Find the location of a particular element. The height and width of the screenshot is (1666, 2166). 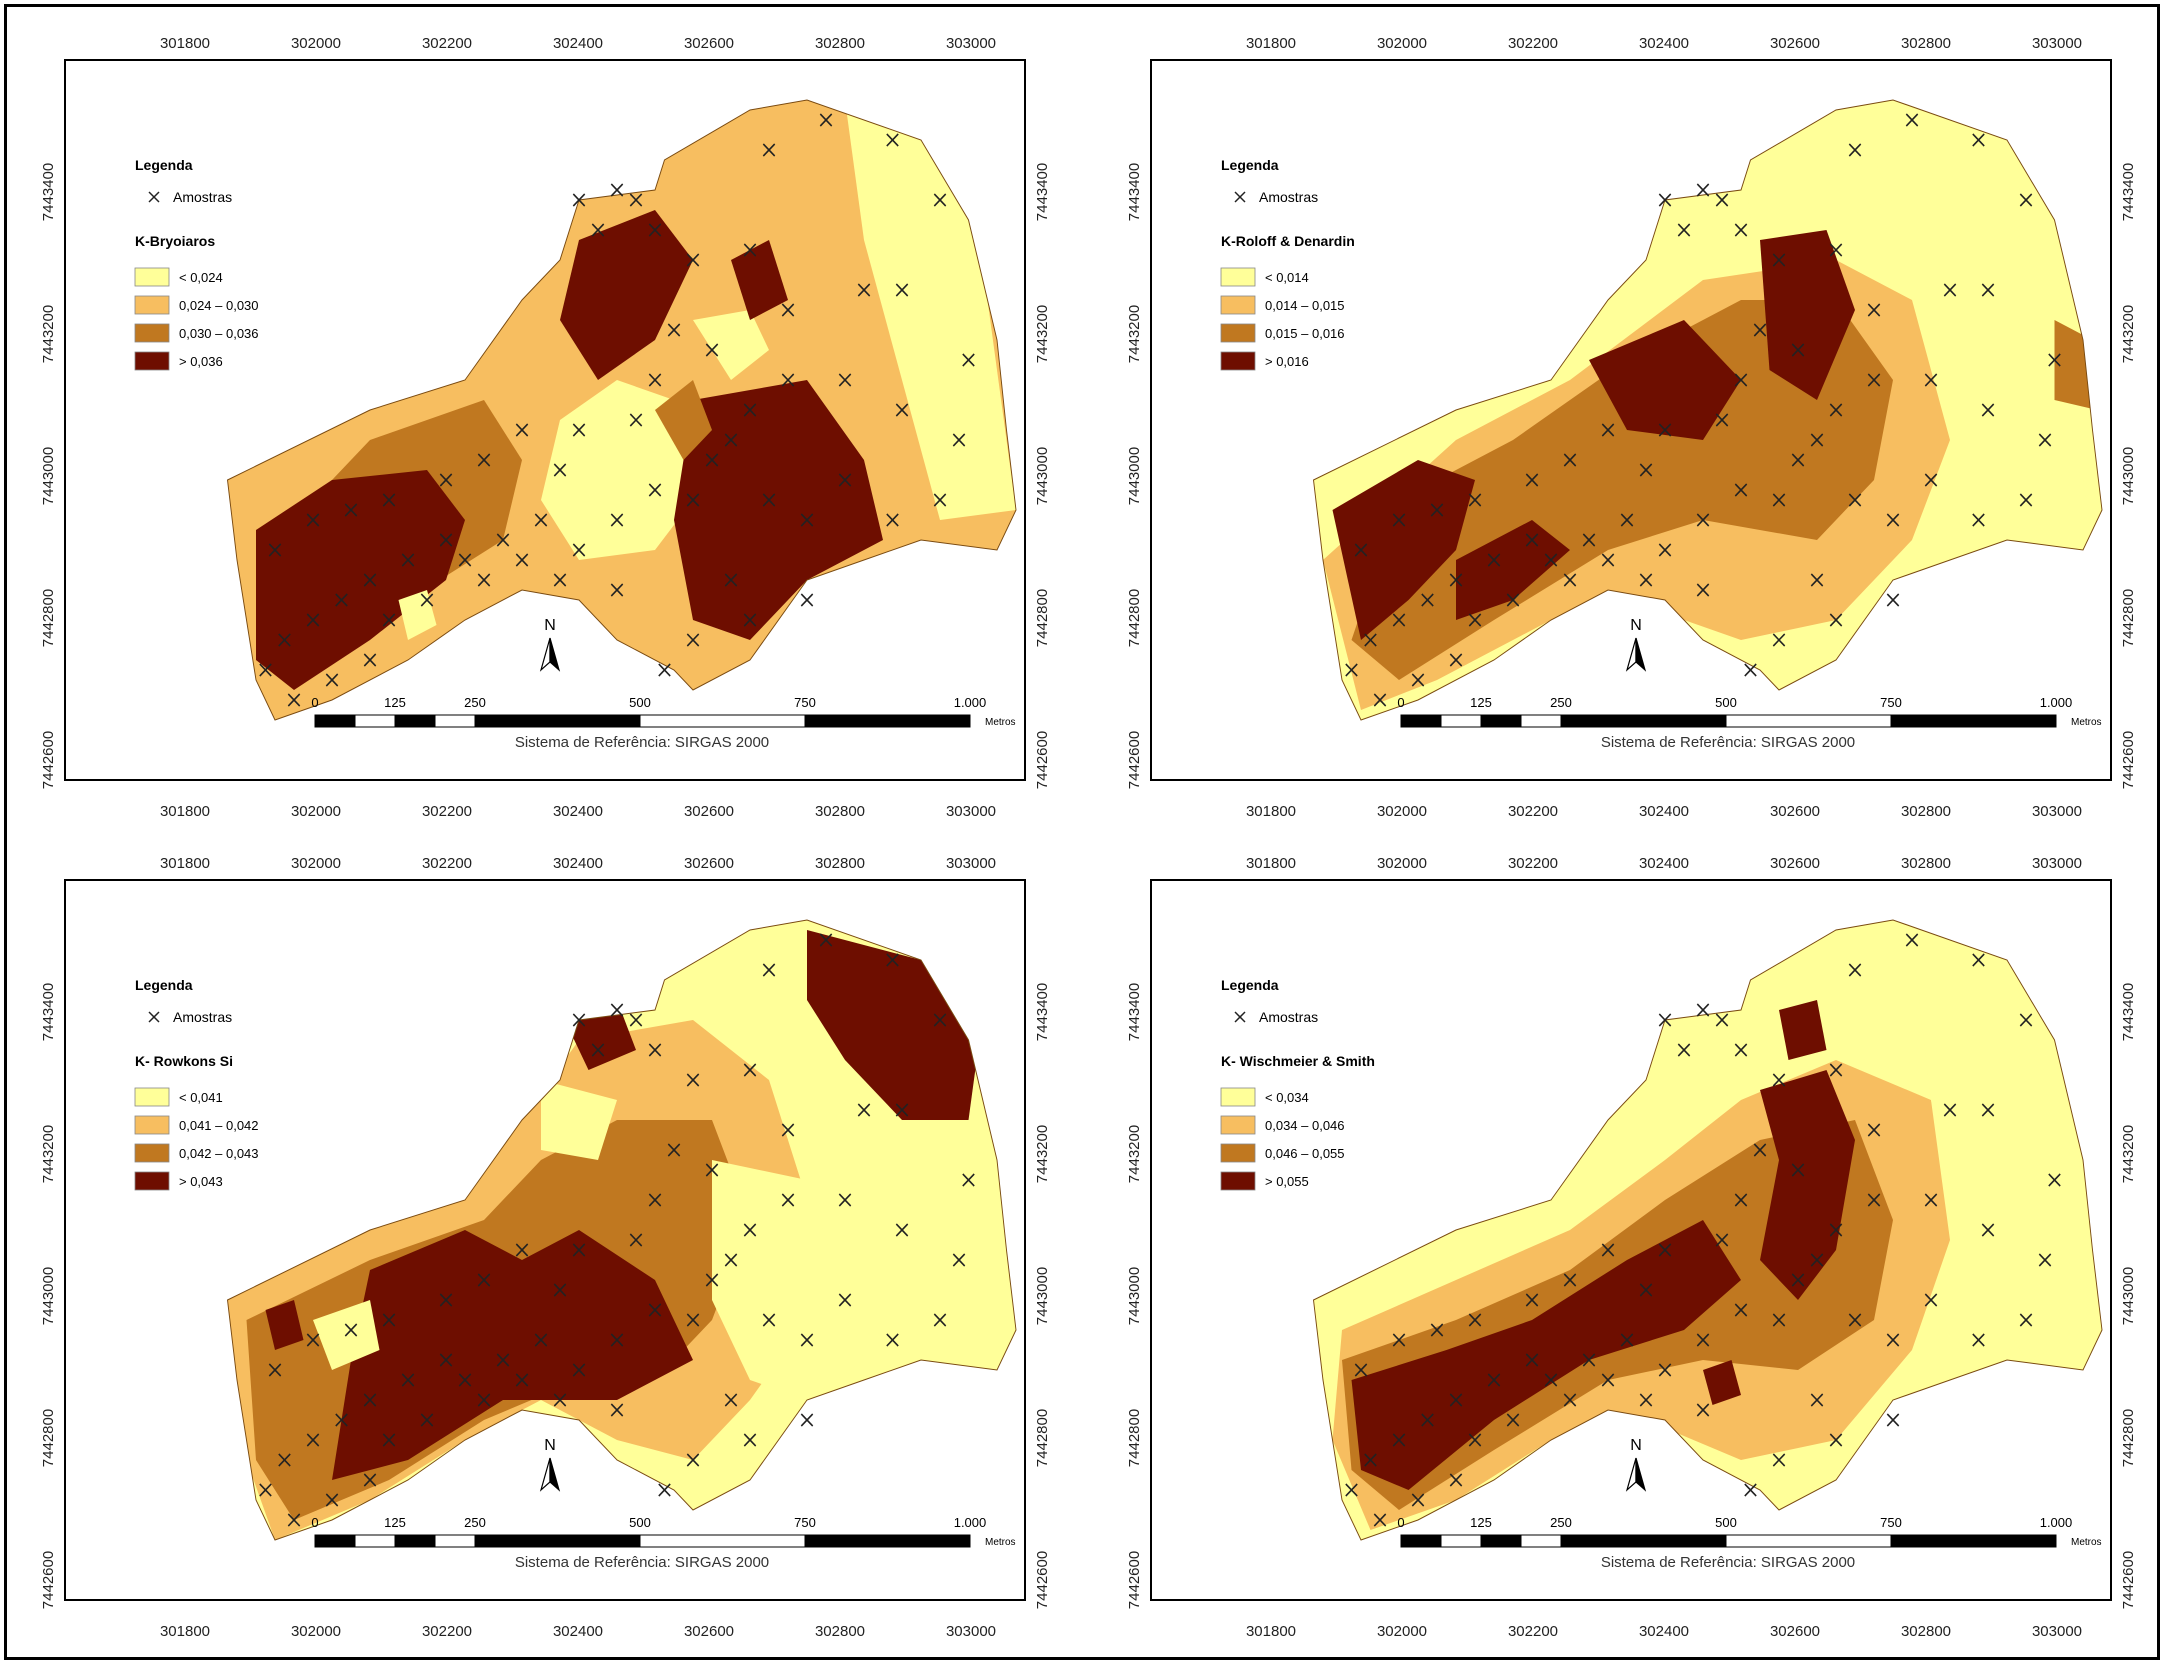

scale-unit: Metros is located at coordinates (2086, 1542).